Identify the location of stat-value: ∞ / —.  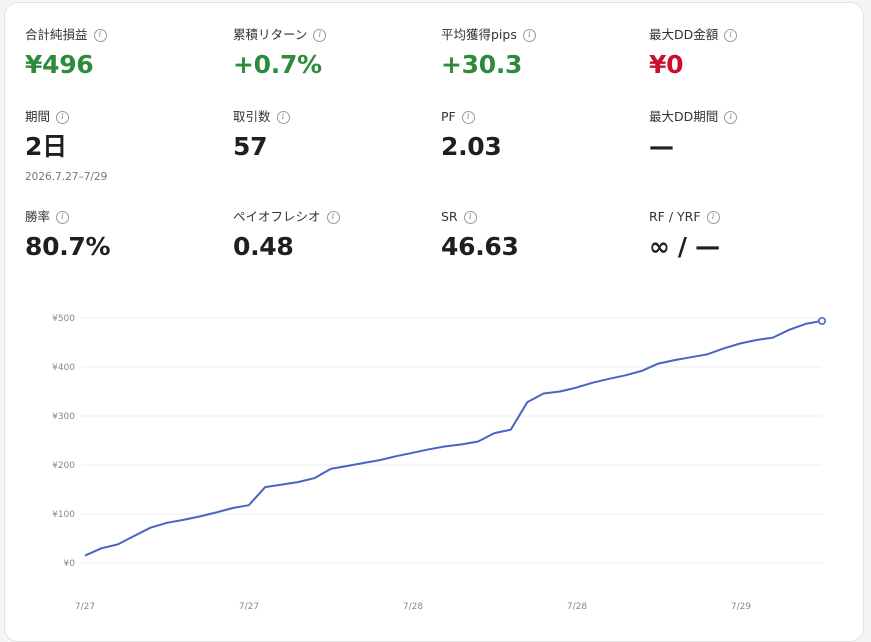
(684, 246).